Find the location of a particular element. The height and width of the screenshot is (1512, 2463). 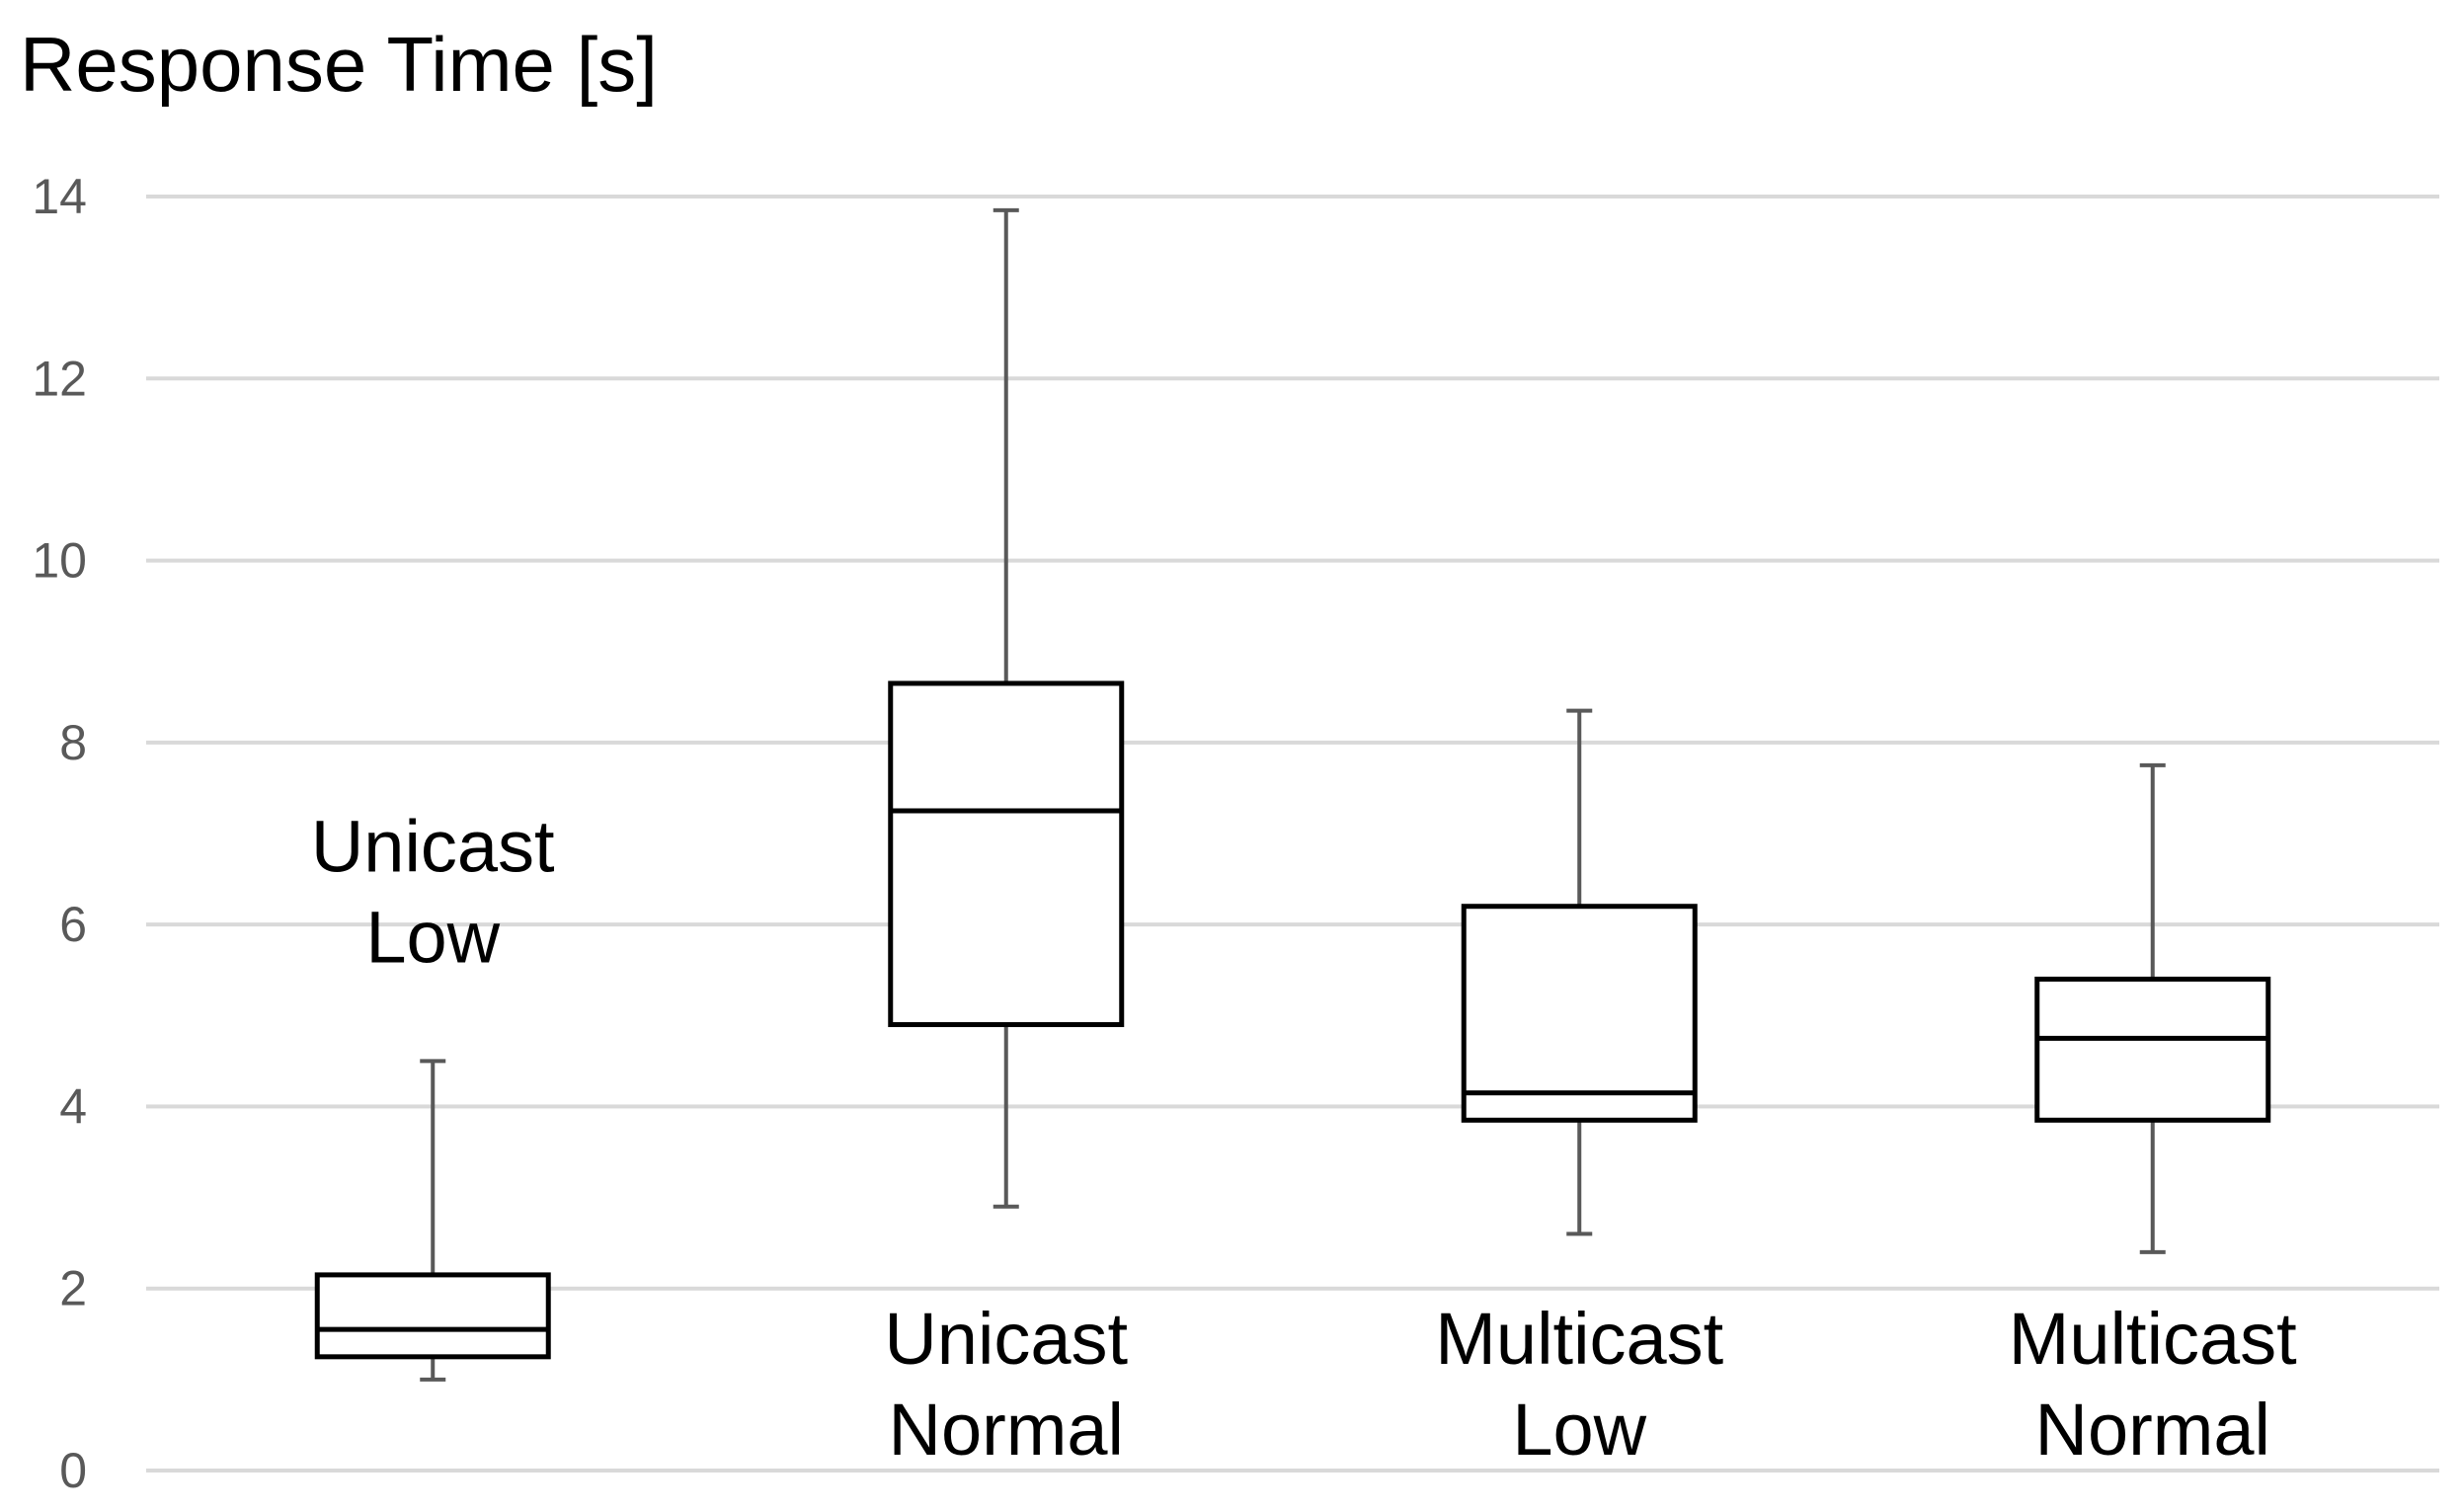

y-tick-label: 8 is located at coordinates (73, 743).